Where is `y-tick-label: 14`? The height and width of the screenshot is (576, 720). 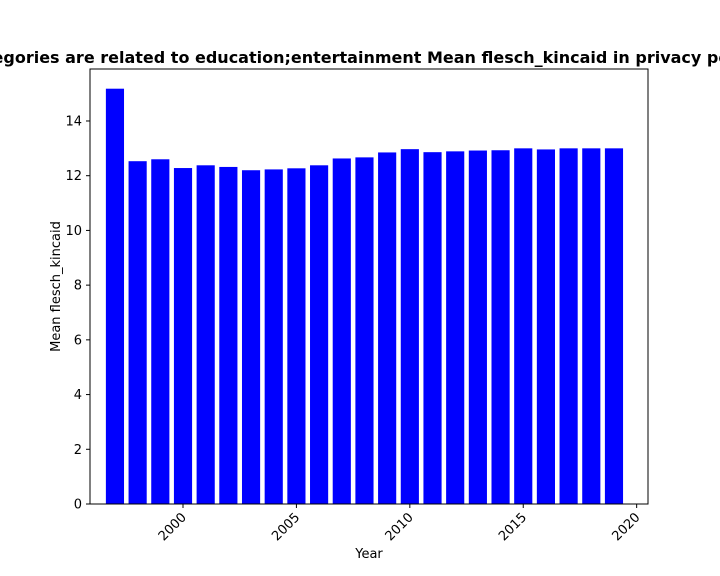 y-tick-label: 14 is located at coordinates (73, 121).